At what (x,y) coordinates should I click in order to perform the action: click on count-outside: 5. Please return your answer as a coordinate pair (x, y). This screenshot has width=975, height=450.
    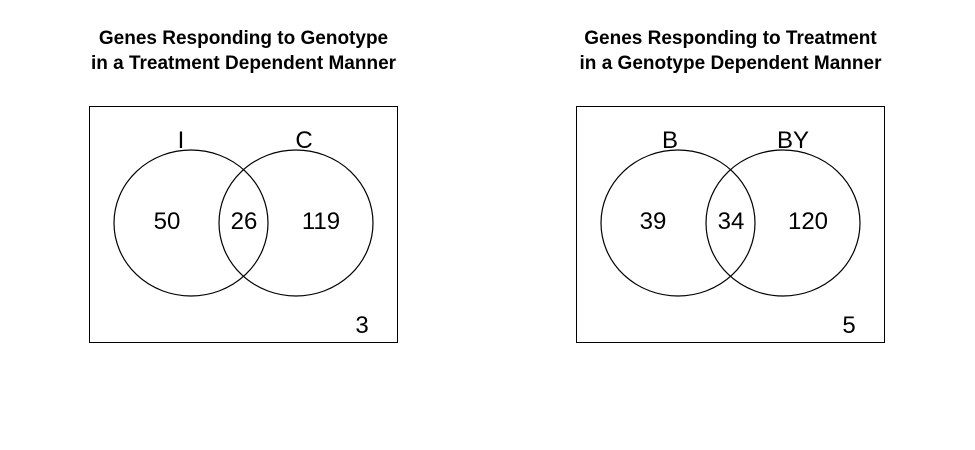
    Looking at the image, I should click on (849, 325).